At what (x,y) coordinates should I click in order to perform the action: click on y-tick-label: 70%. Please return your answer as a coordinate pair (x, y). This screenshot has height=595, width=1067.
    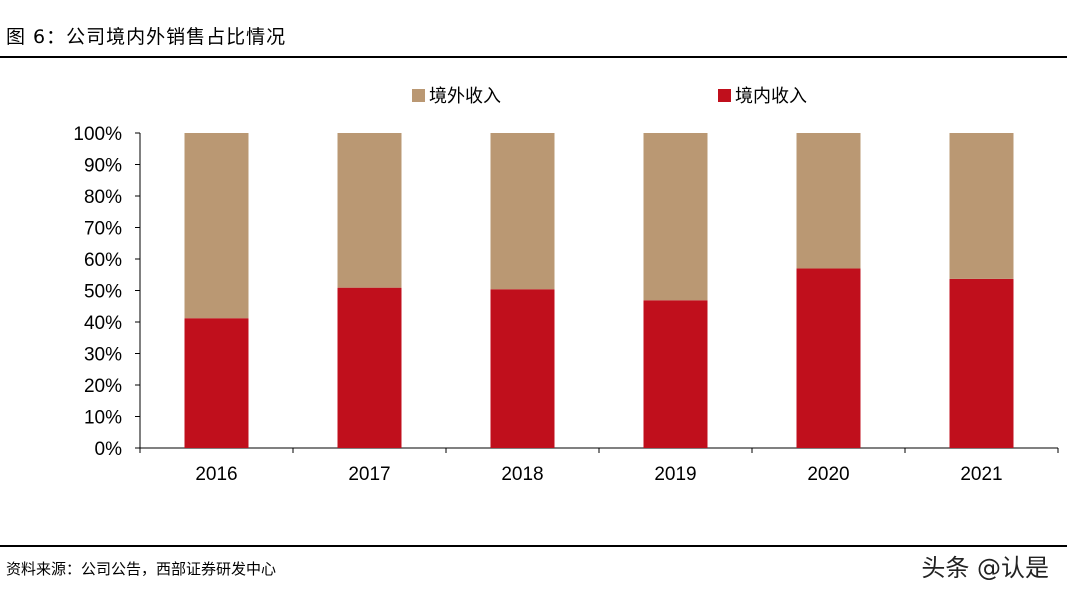
    Looking at the image, I should click on (103, 229).